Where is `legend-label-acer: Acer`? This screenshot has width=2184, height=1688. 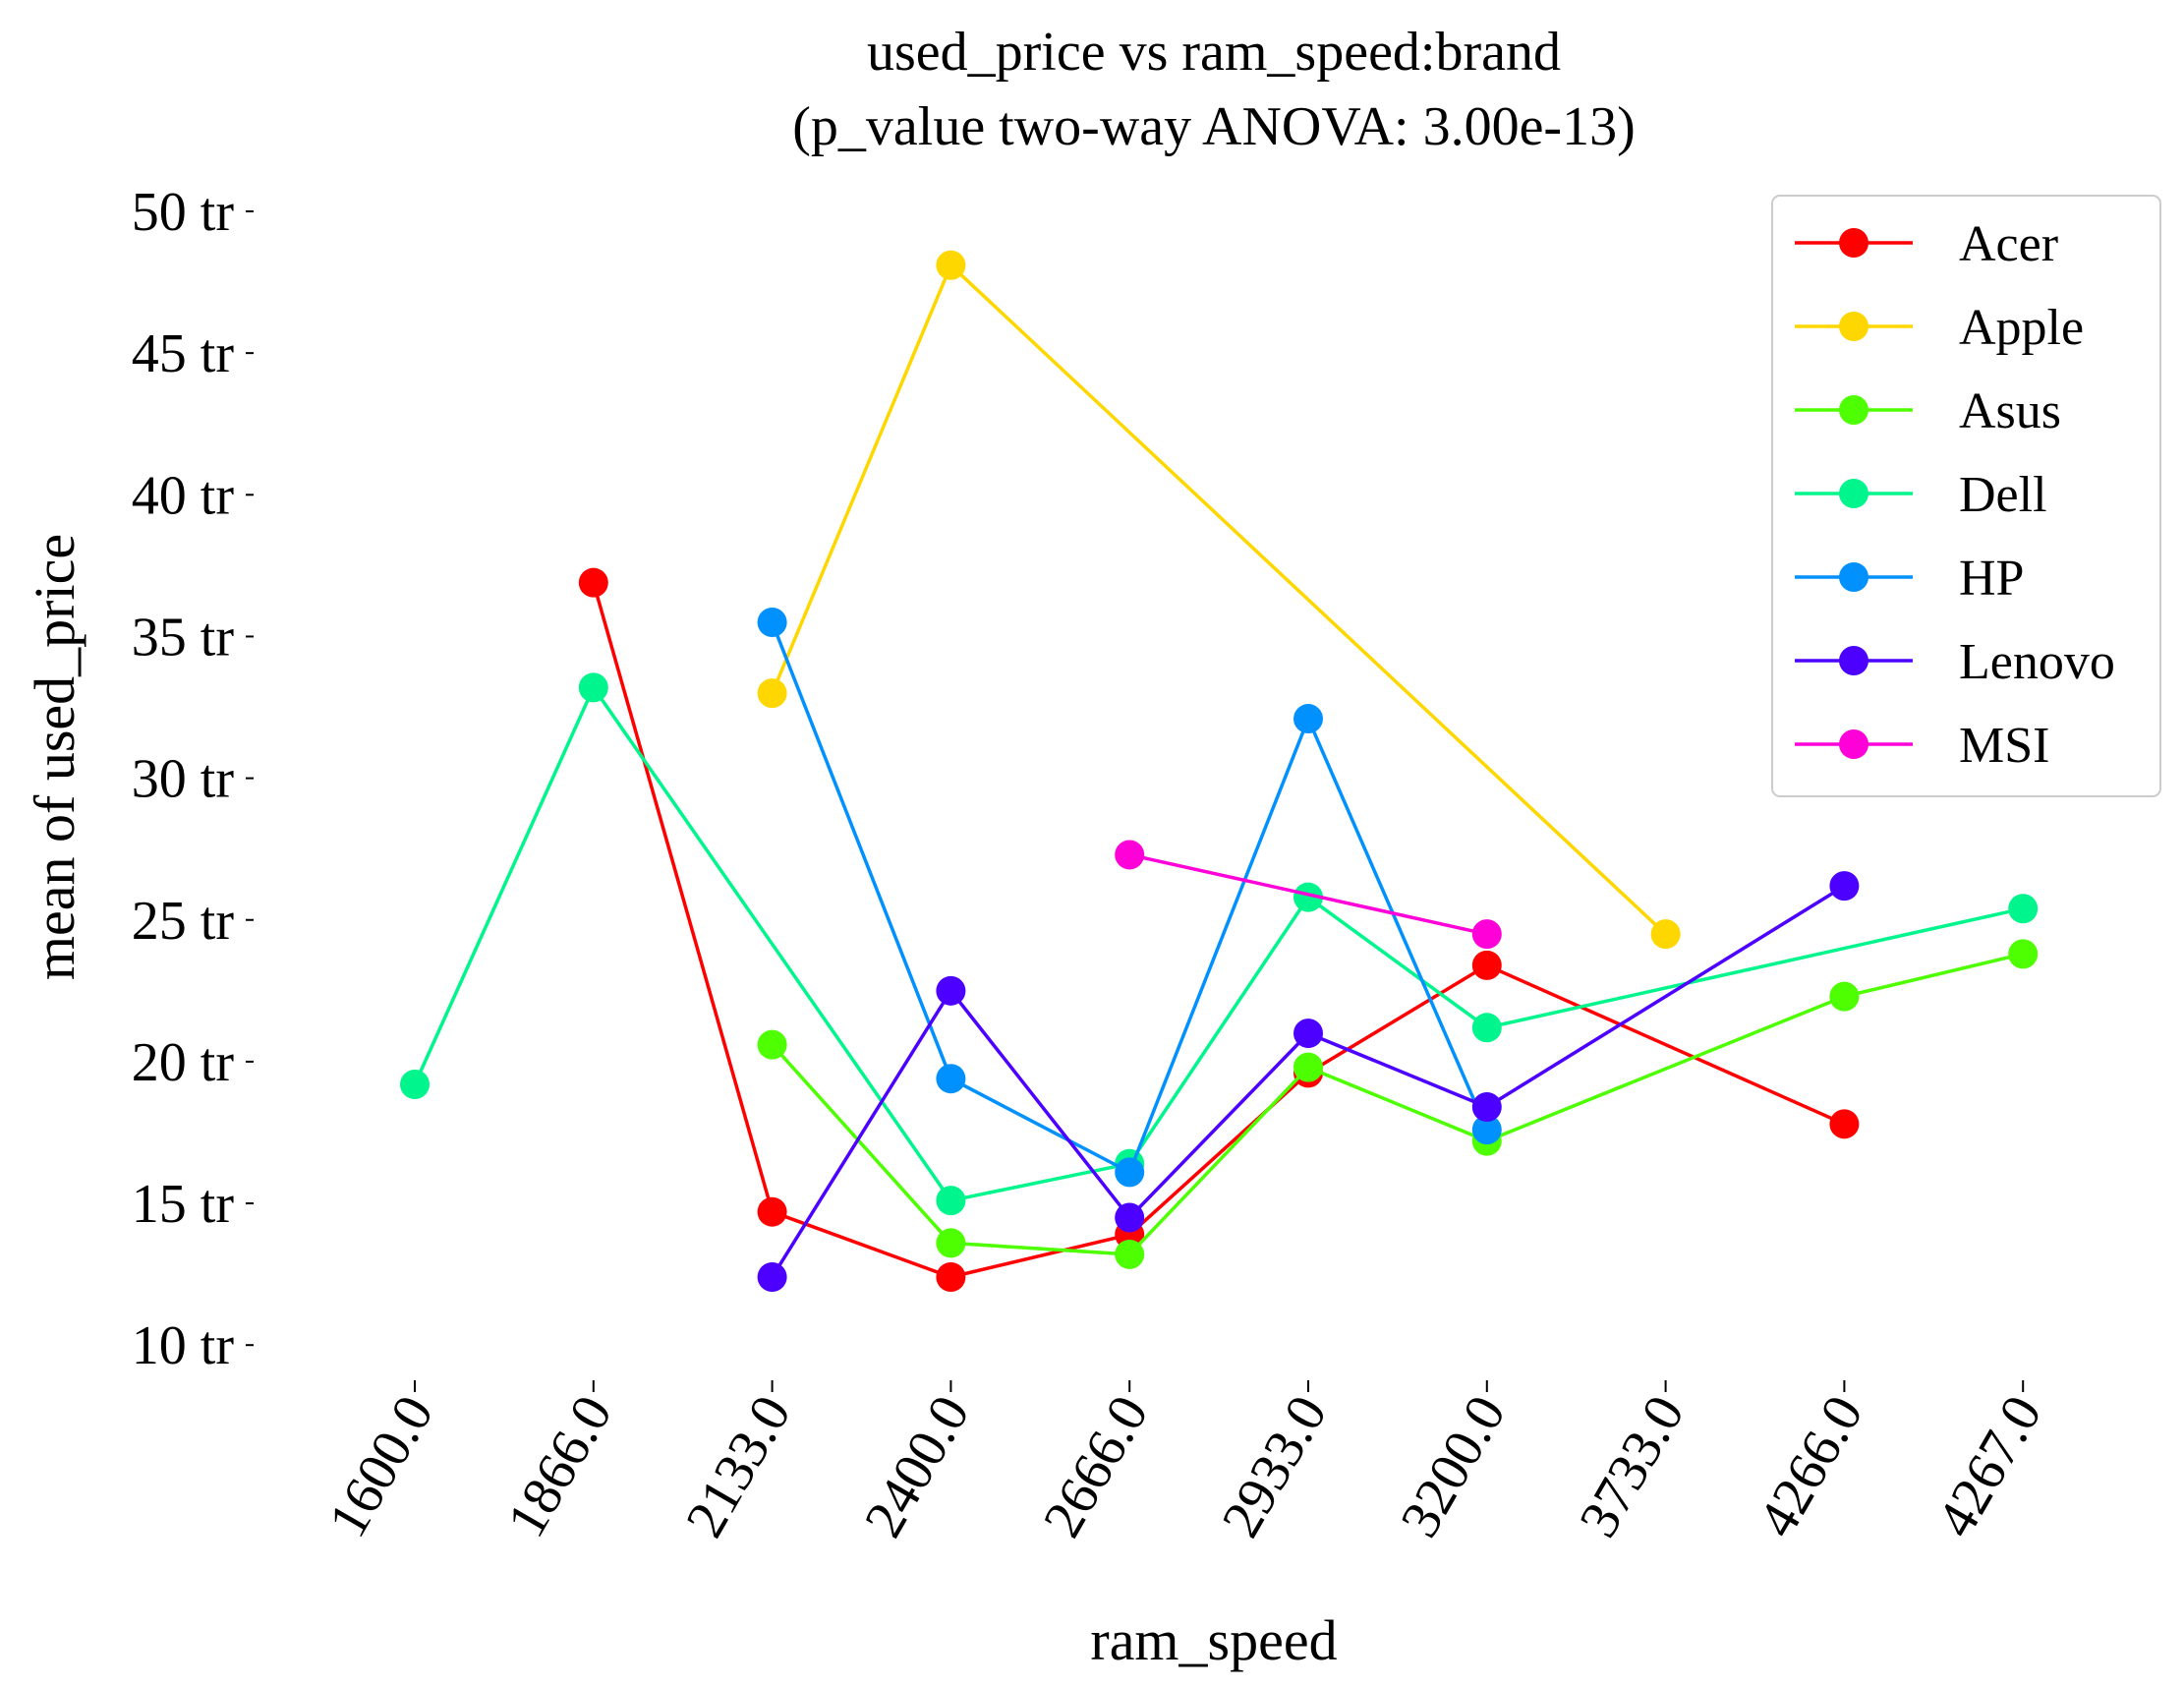 legend-label-acer: Acer is located at coordinates (2008, 244).